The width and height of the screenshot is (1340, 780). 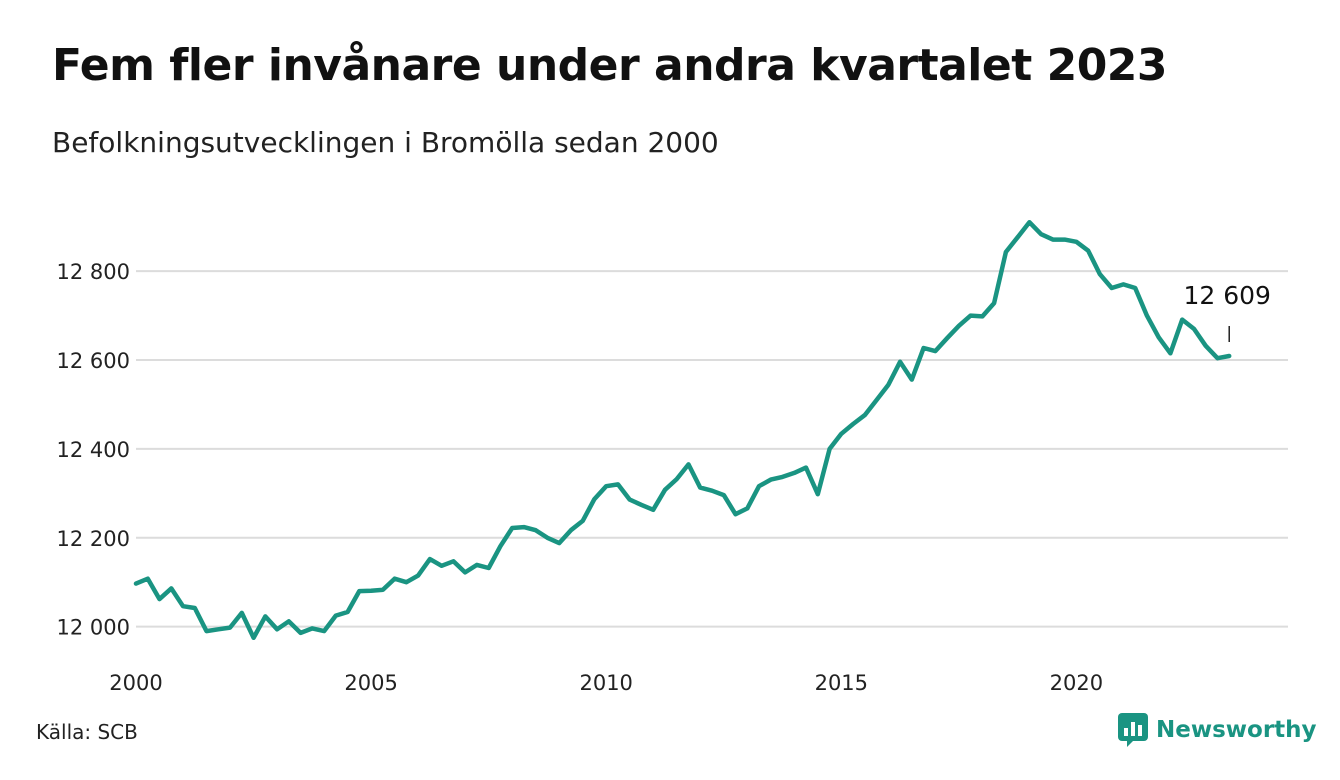 I want to click on y-tick-label: 12 400, so click(x=93, y=450).